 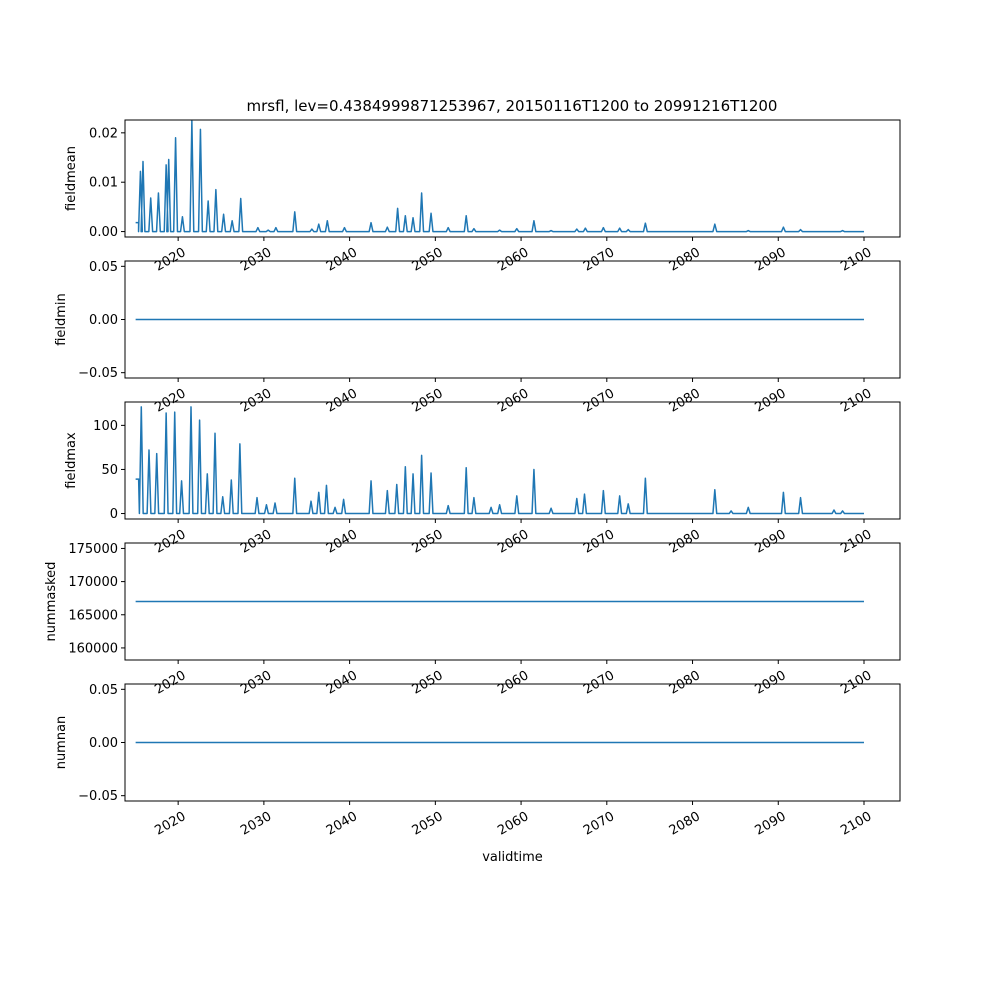 I want to click on series-line-fieldmax, so click(x=499, y=460).